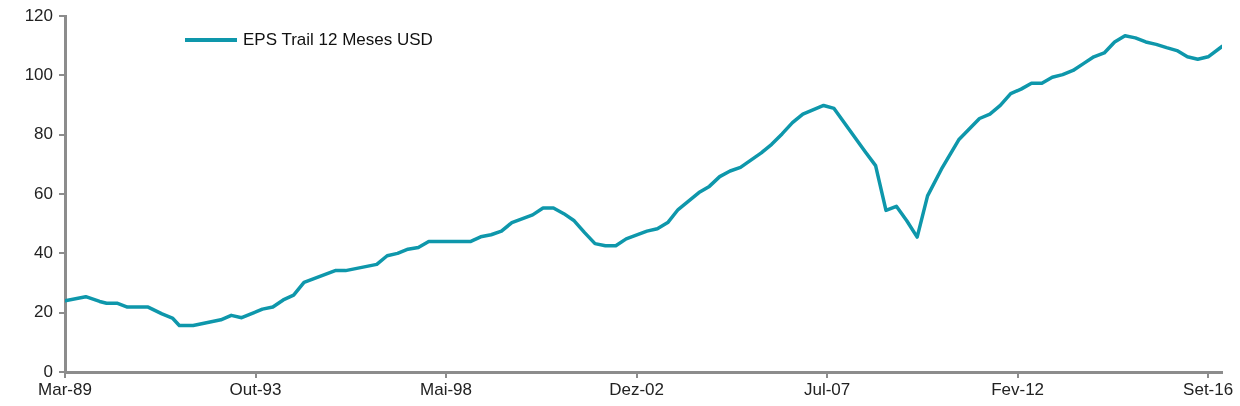 The image size is (1240, 406). I want to click on y-tick-label: 80, so click(43, 134).